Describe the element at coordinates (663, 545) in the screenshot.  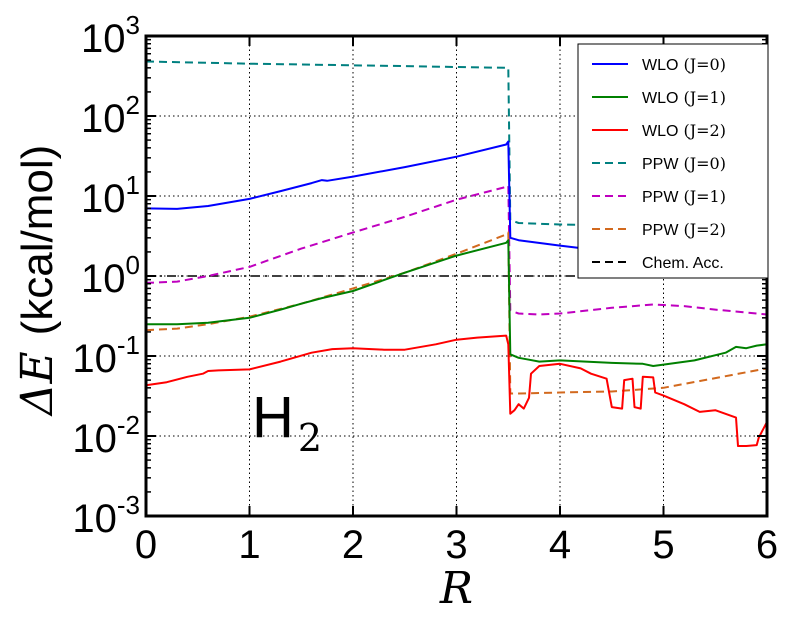
I see `x-tick-label: 5` at that location.